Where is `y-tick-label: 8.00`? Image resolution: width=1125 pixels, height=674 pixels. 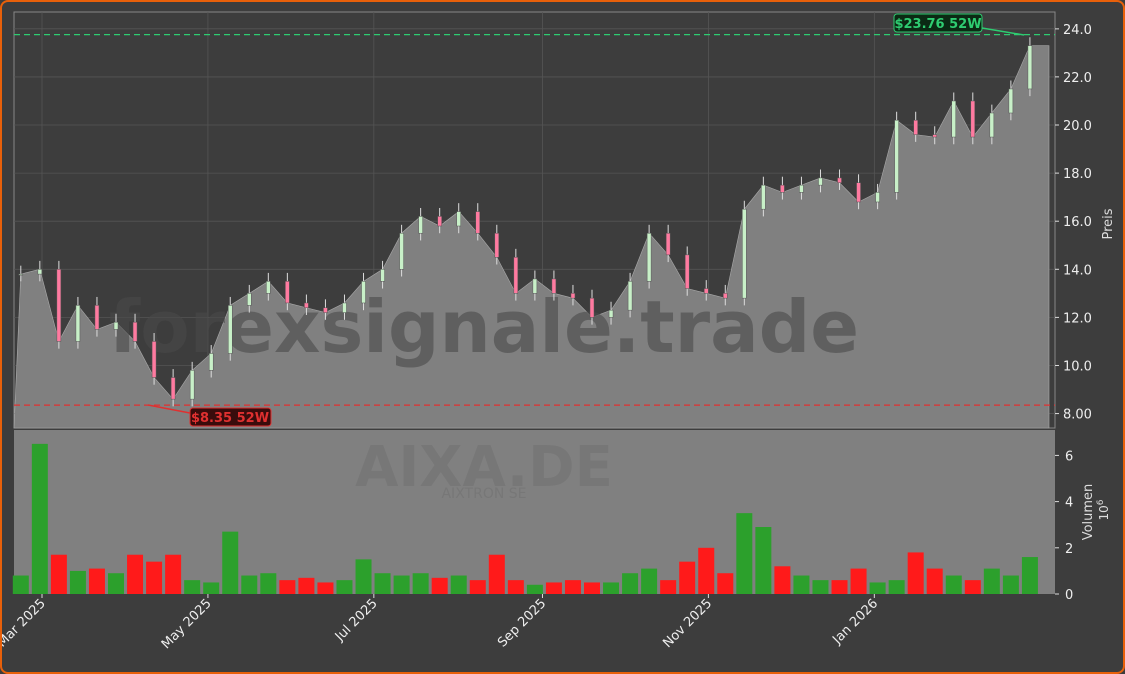 y-tick-label: 8.00 is located at coordinates (1077, 415).